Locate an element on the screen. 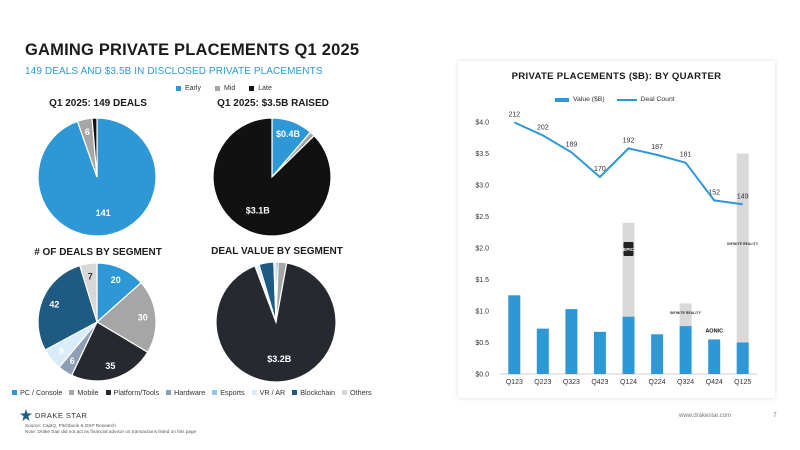 The width and height of the screenshot is (800, 450). pie-data-label: 7 is located at coordinates (90, 277).